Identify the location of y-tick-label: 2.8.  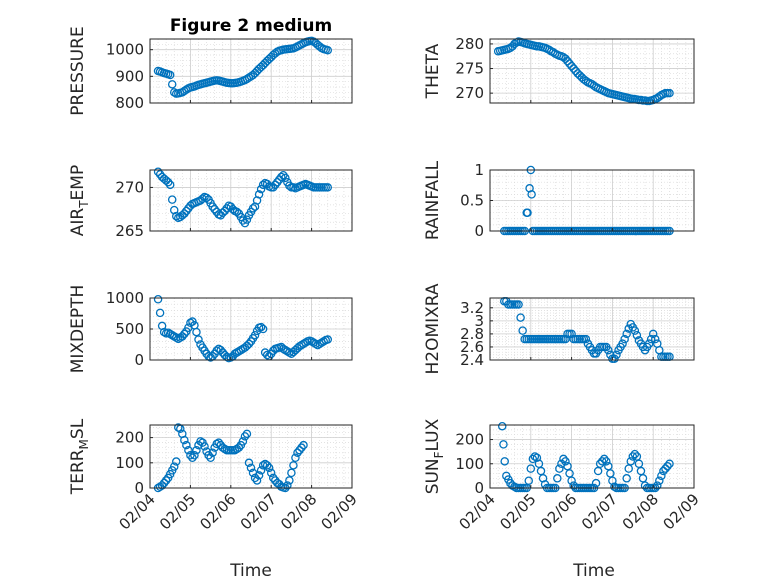
(472, 334).